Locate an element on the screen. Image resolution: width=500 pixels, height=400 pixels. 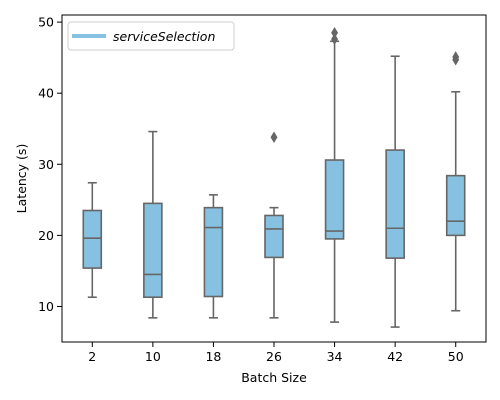
y-tick-label: 10 is located at coordinates (46, 306).